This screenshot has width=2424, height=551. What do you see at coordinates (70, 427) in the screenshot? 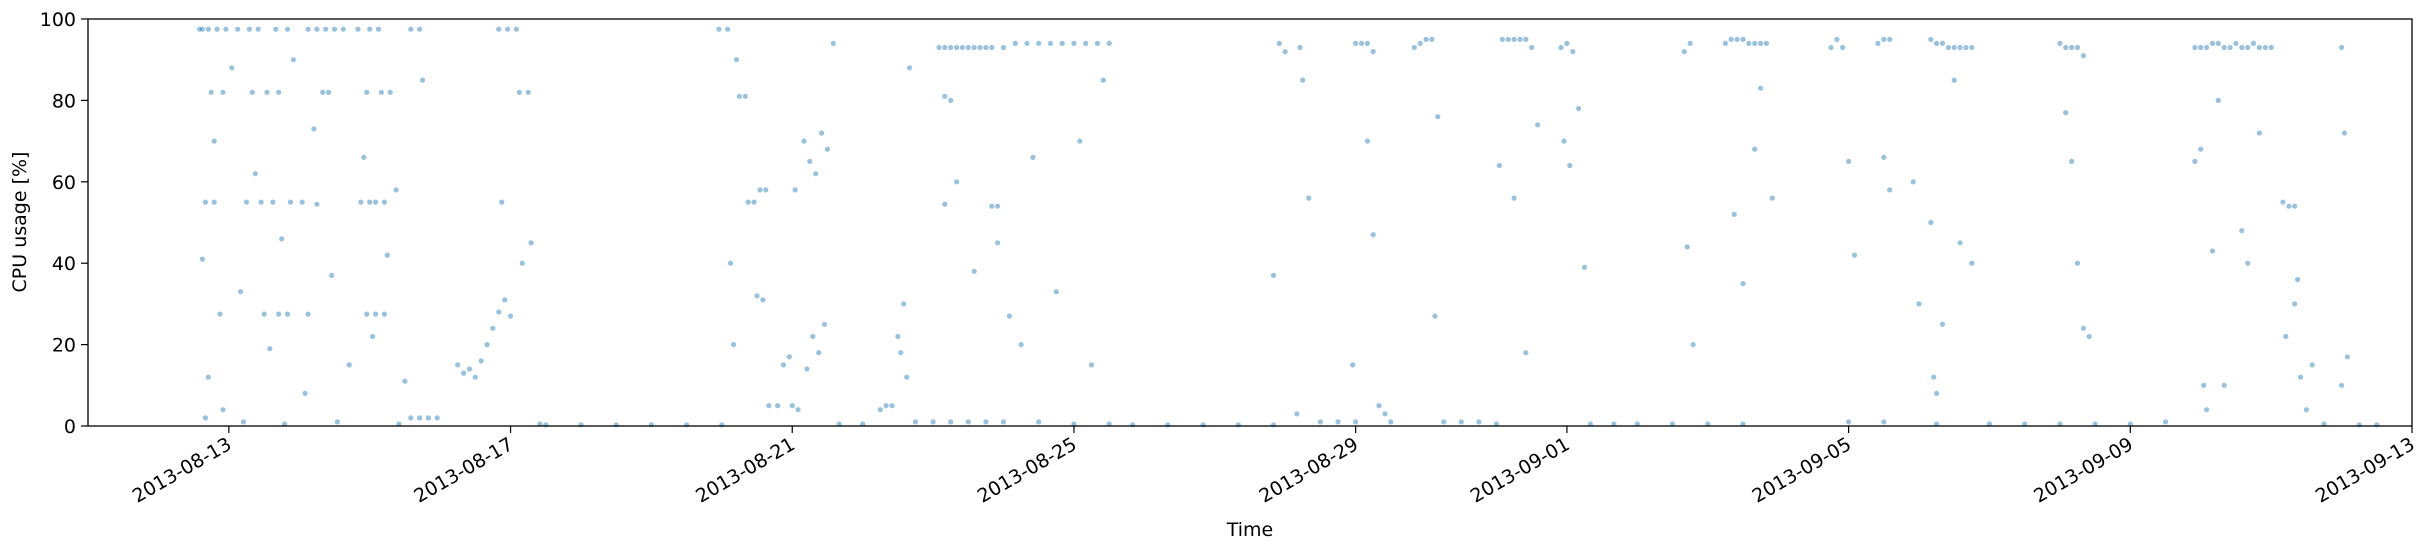
I see `y-tick-label: 0` at bounding box center [70, 427].